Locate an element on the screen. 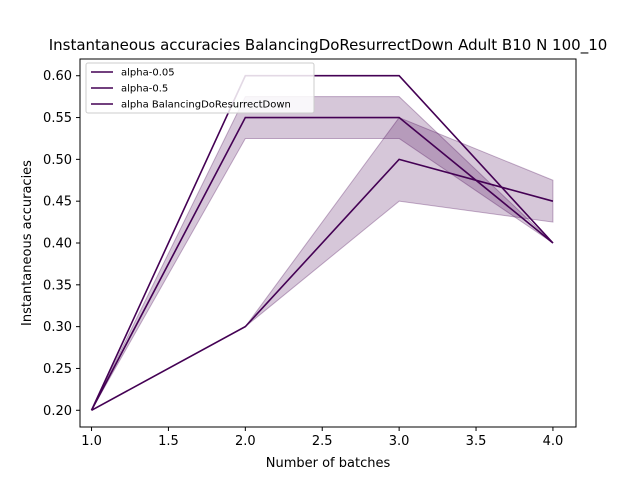  x-axis: 1.0 1.5 2.0 2.5 3.0 3.5 4.0 is located at coordinates (322, 438).